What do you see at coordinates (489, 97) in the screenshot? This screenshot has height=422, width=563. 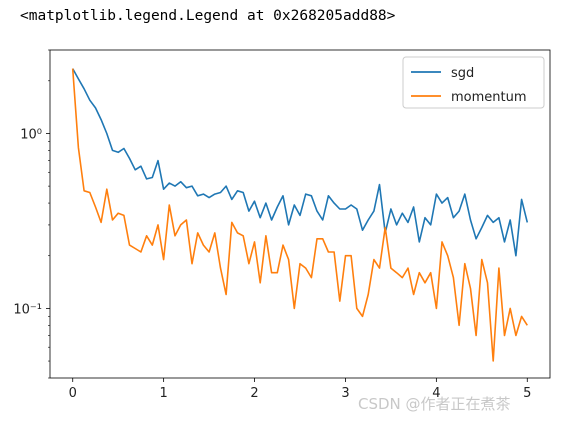 I see `legend-label-momentum: momentum` at bounding box center [489, 97].